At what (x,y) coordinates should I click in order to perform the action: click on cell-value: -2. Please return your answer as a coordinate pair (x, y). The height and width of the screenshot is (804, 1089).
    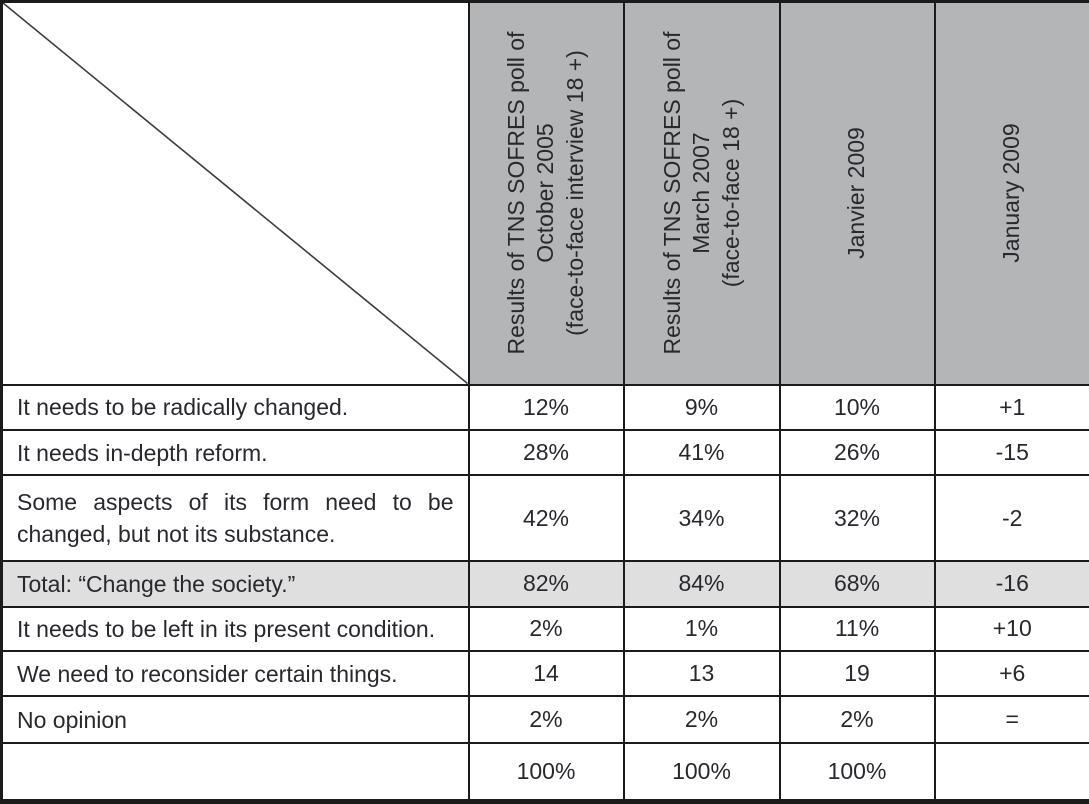
    Looking at the image, I should click on (1011, 518).